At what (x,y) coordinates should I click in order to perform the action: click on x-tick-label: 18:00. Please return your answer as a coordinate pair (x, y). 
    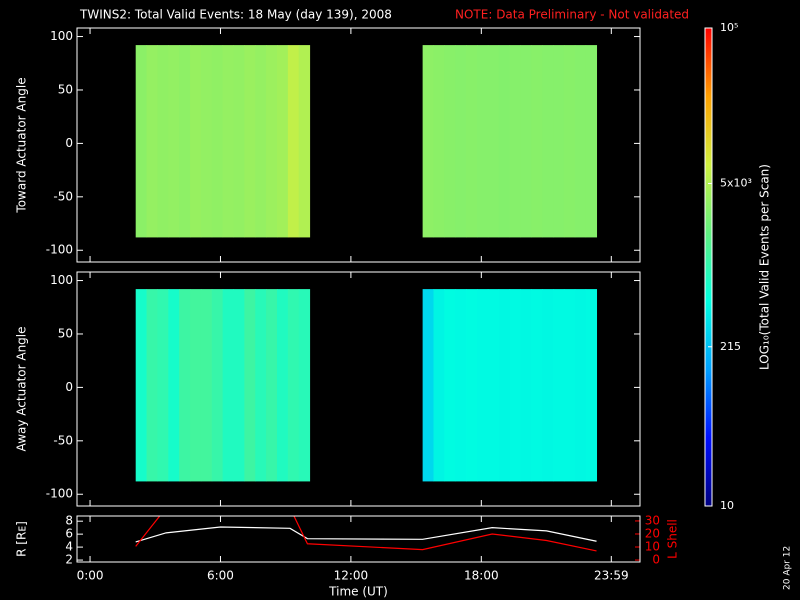
    Looking at the image, I should click on (481, 576).